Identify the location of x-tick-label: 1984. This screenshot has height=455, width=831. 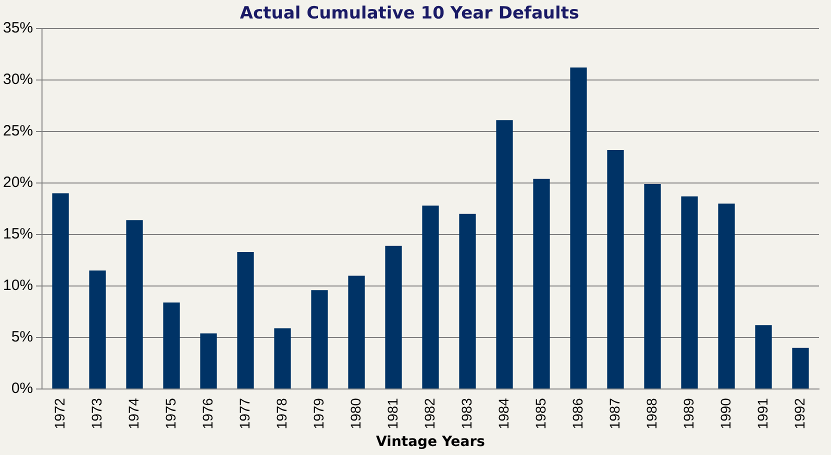
(503, 414).